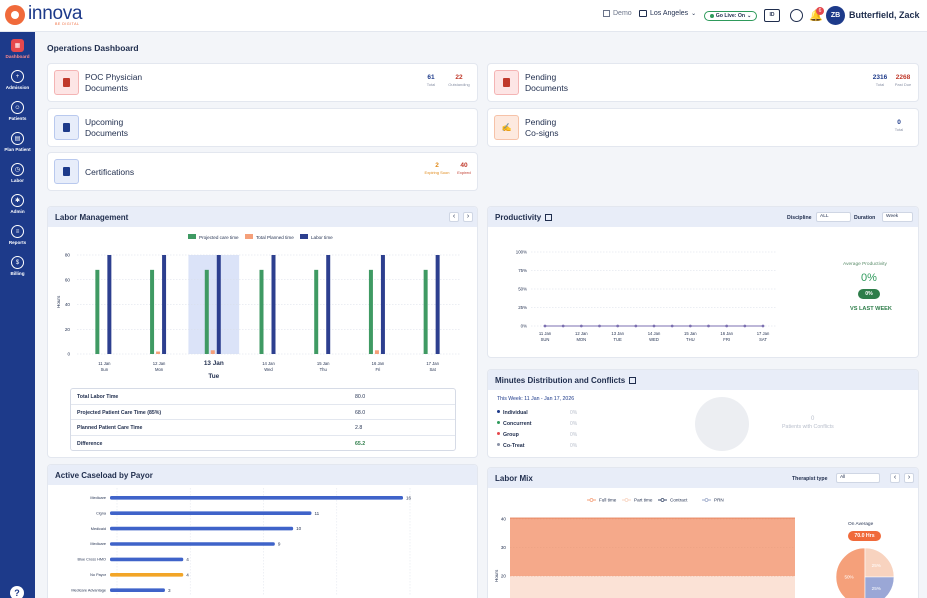 The image size is (927, 598). I want to click on sidebar-item-label: Billing, so click(17, 273).